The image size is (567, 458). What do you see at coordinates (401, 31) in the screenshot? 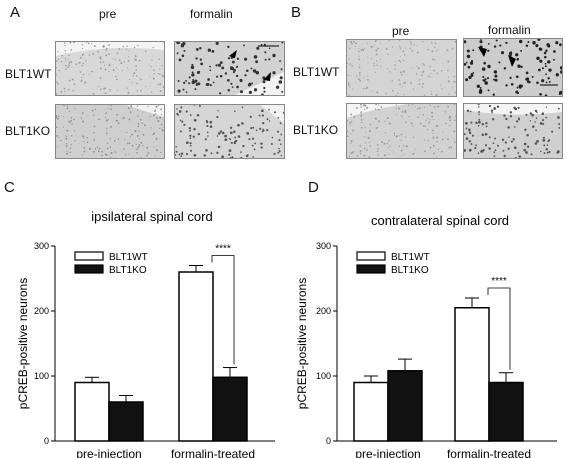
I see `panel-b-col-pre: pre` at bounding box center [401, 31].